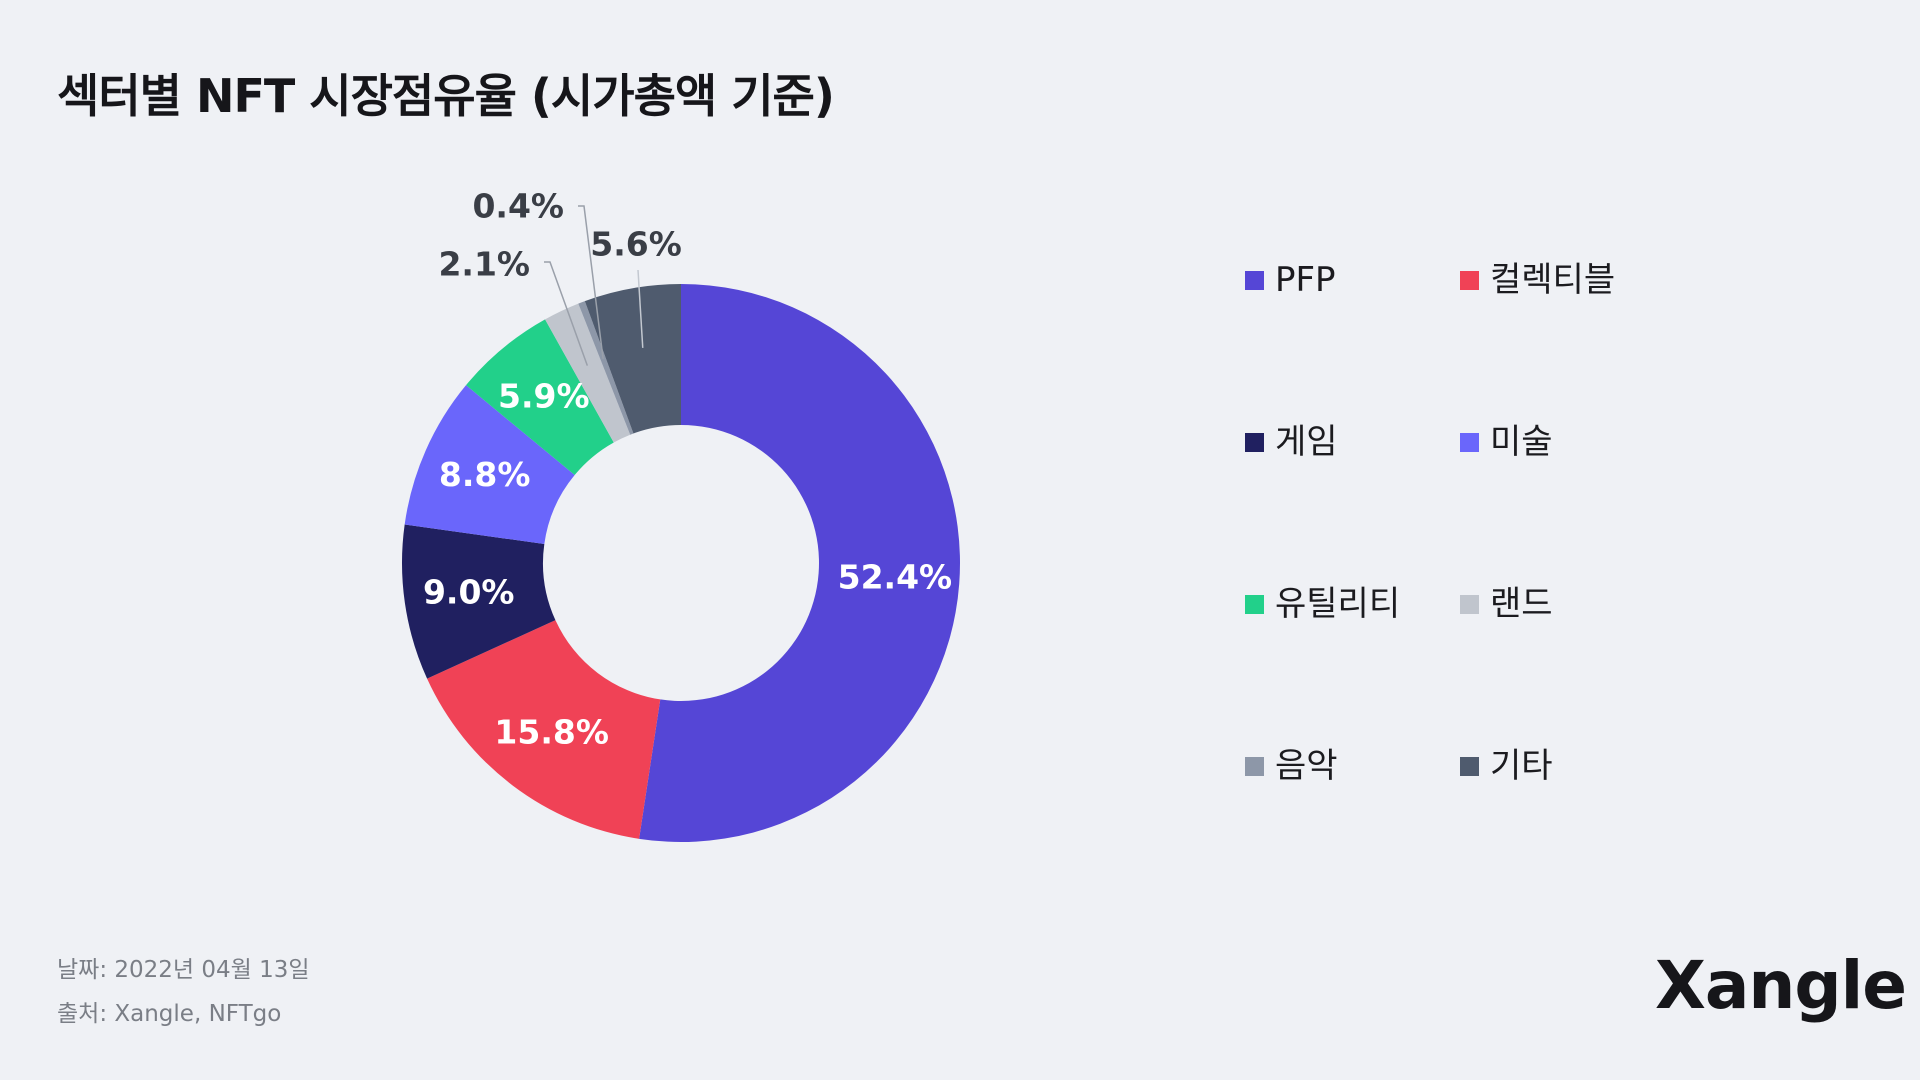 Image resolution: width=1920 pixels, height=1080 pixels. I want to click on legend-swatch-collectible, so click(1469, 280).